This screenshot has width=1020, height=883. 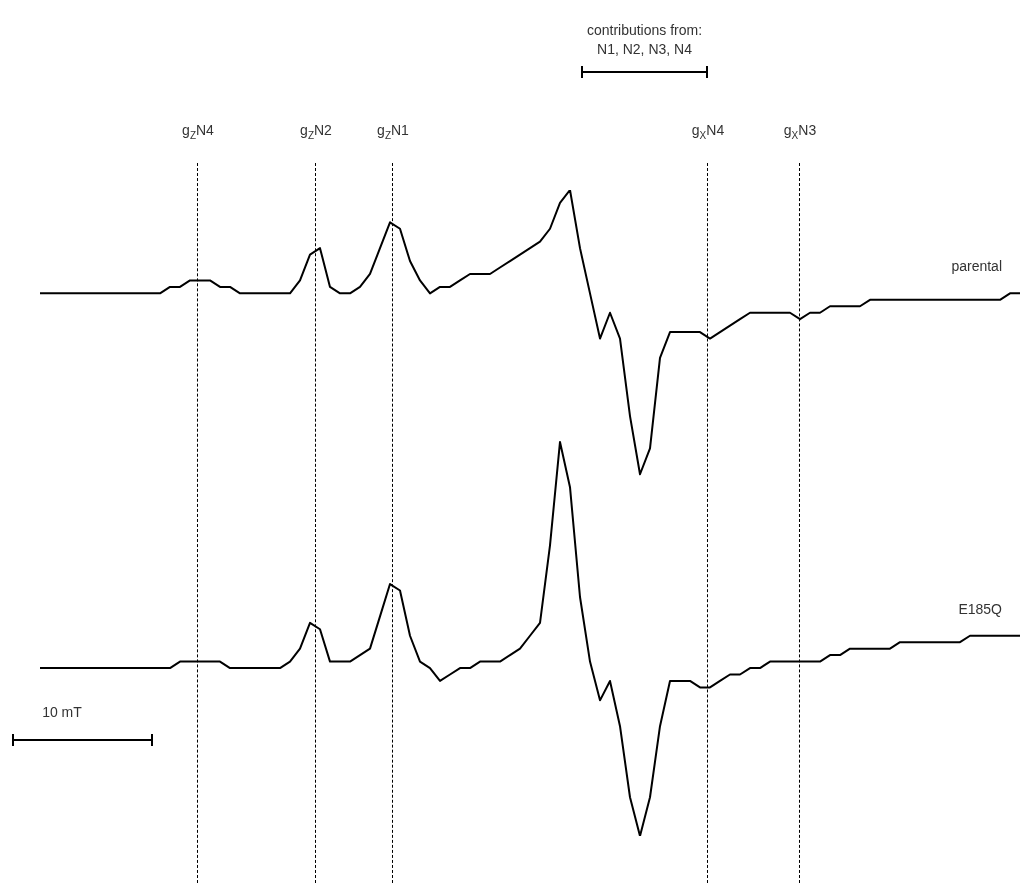 I want to click on series-label: parental, so click(x=976, y=266).